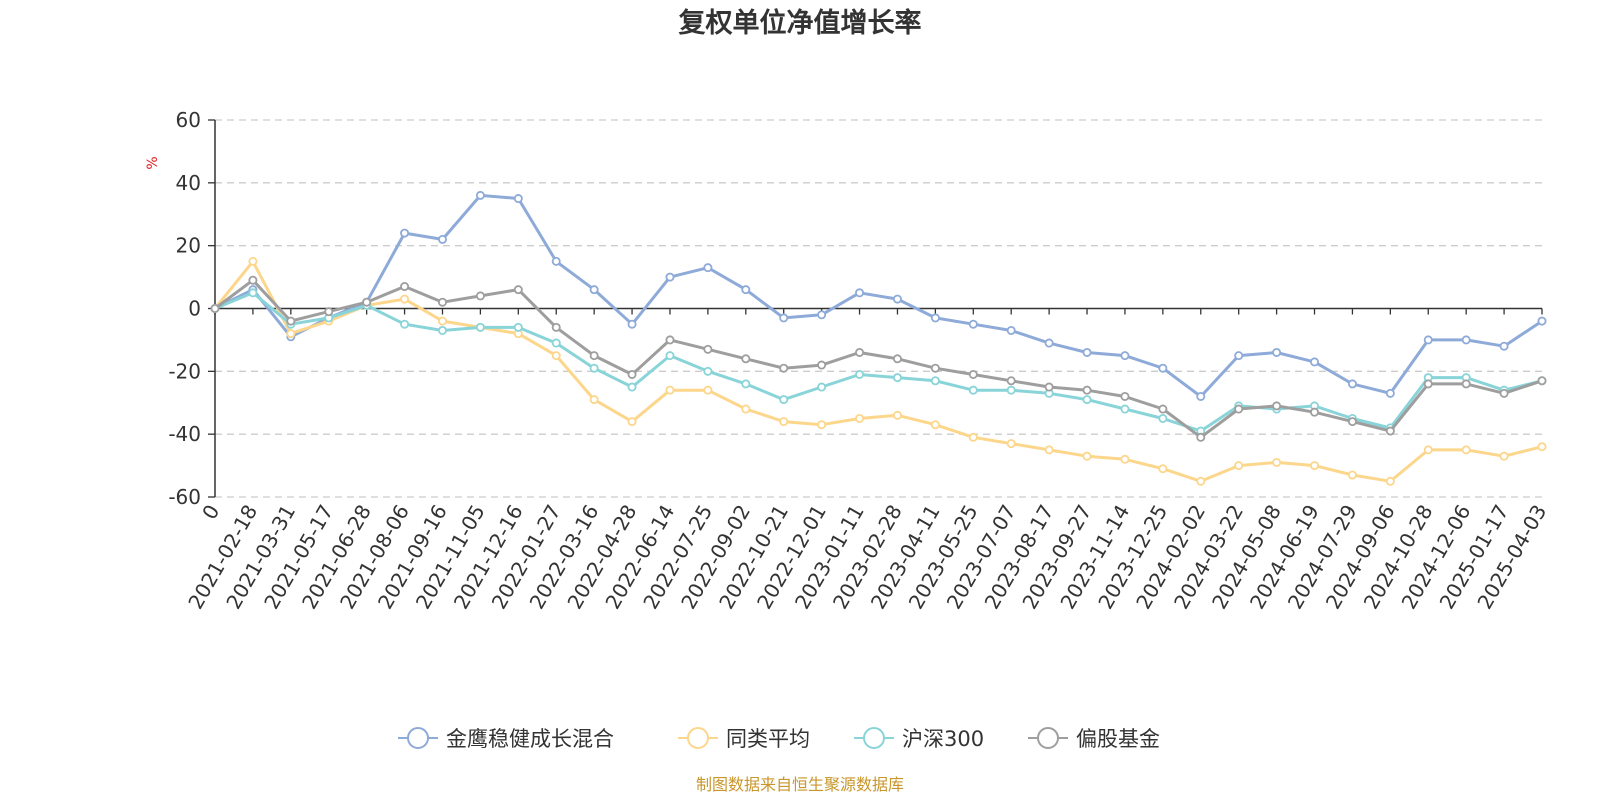 This screenshot has height=800, width=1600. I want to click on legend-label: 偏股基金, so click(1118, 739).